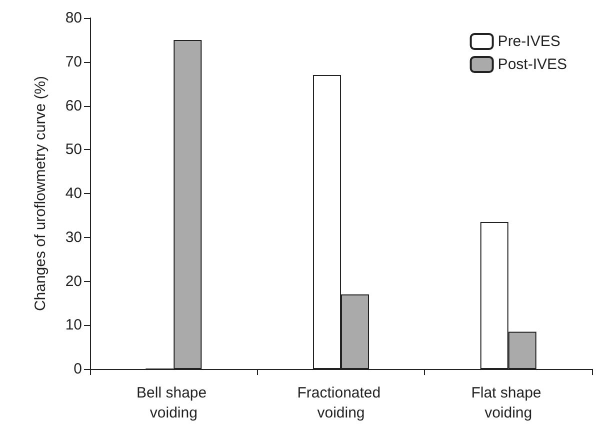 The height and width of the screenshot is (429, 612). I want to click on y-tick-label: 10, so click(73, 325).